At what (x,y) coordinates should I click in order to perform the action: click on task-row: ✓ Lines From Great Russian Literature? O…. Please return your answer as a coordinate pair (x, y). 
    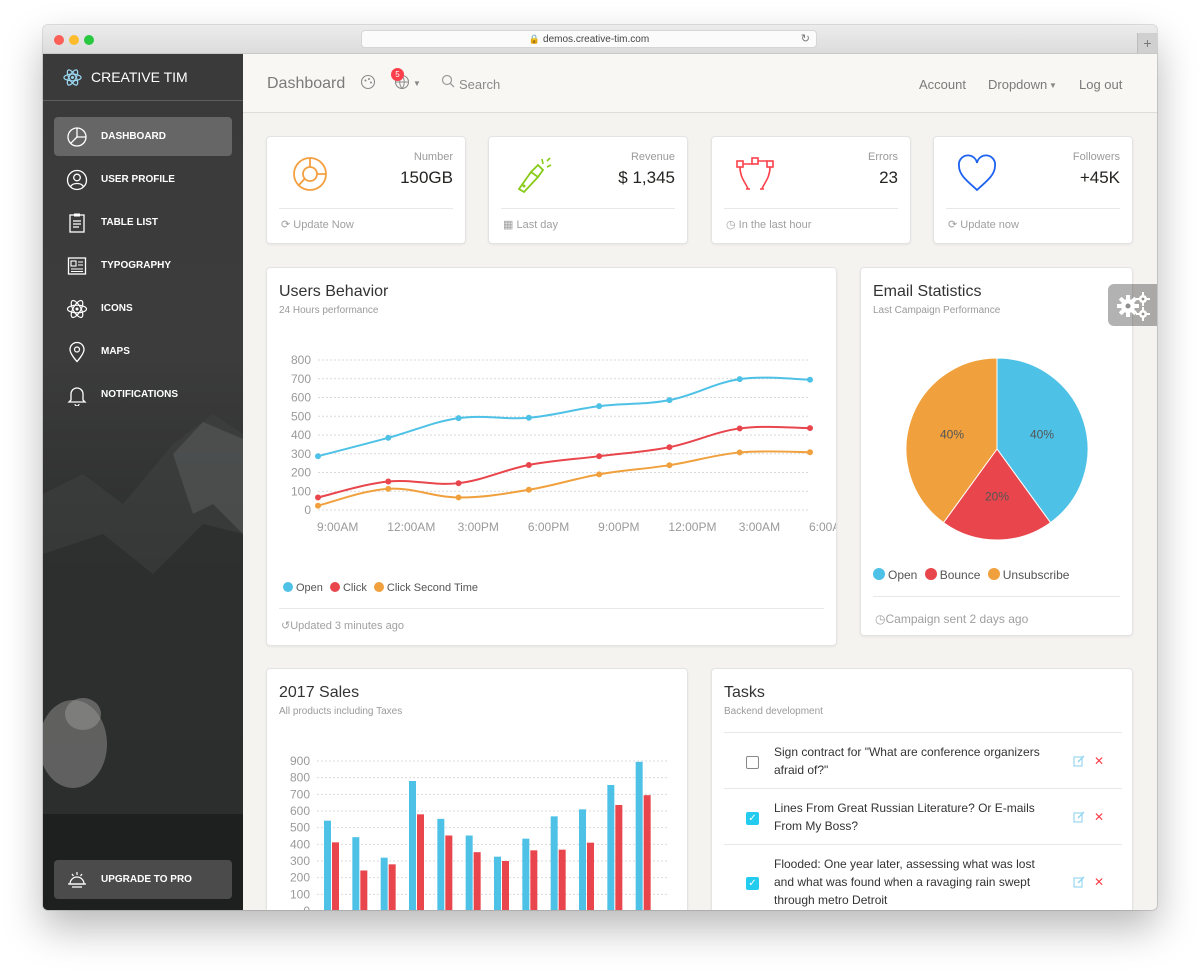
    Looking at the image, I should click on (923, 816).